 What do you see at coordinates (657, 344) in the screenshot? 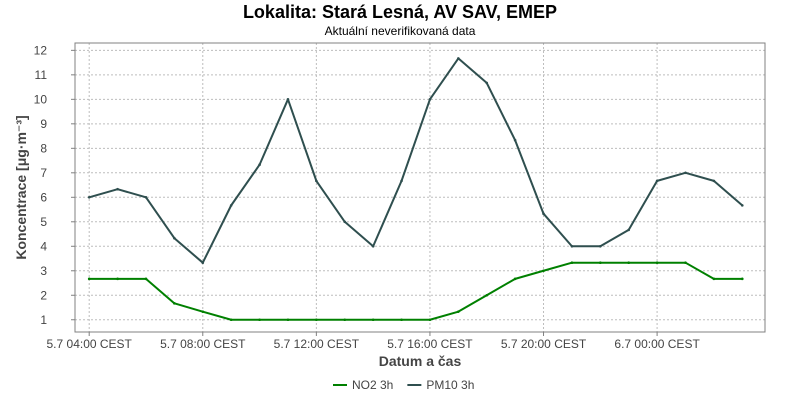
I see `x-tick-label: 6.7 00:00 CEST` at bounding box center [657, 344].